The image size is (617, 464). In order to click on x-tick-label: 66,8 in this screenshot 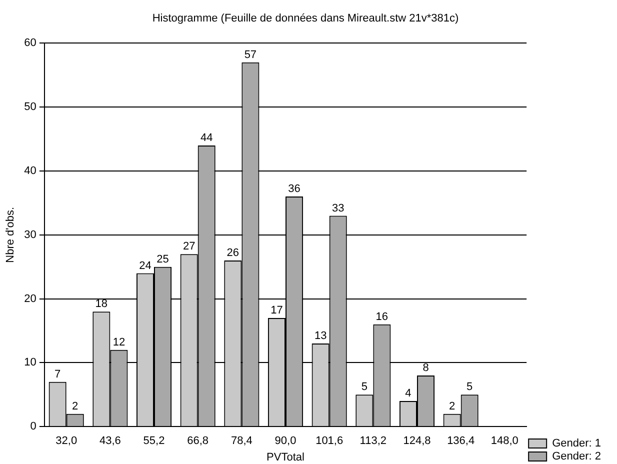, I will do `click(198, 441)`.